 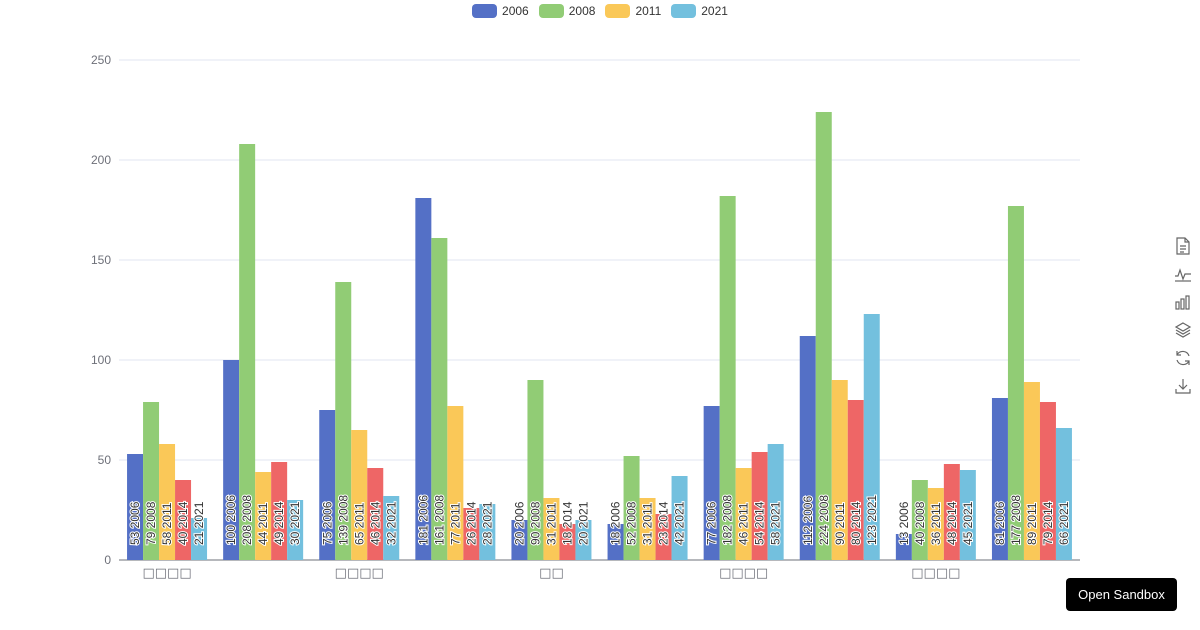 I want to click on legend-item-2021: 2021, so click(x=699, y=11).